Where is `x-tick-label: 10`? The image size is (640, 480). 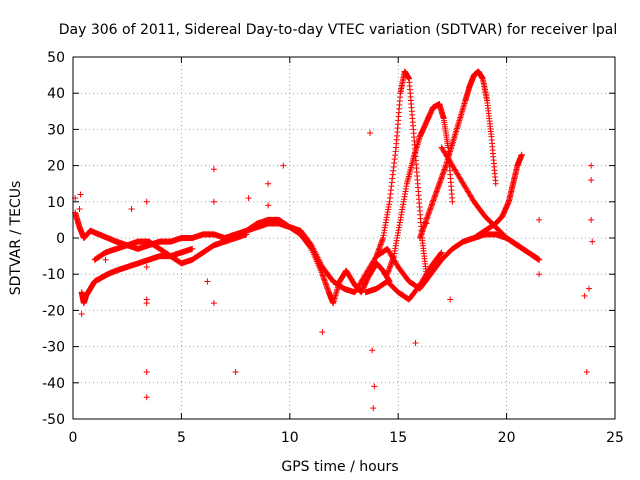
x-tick-label: 10 is located at coordinates (290, 438).